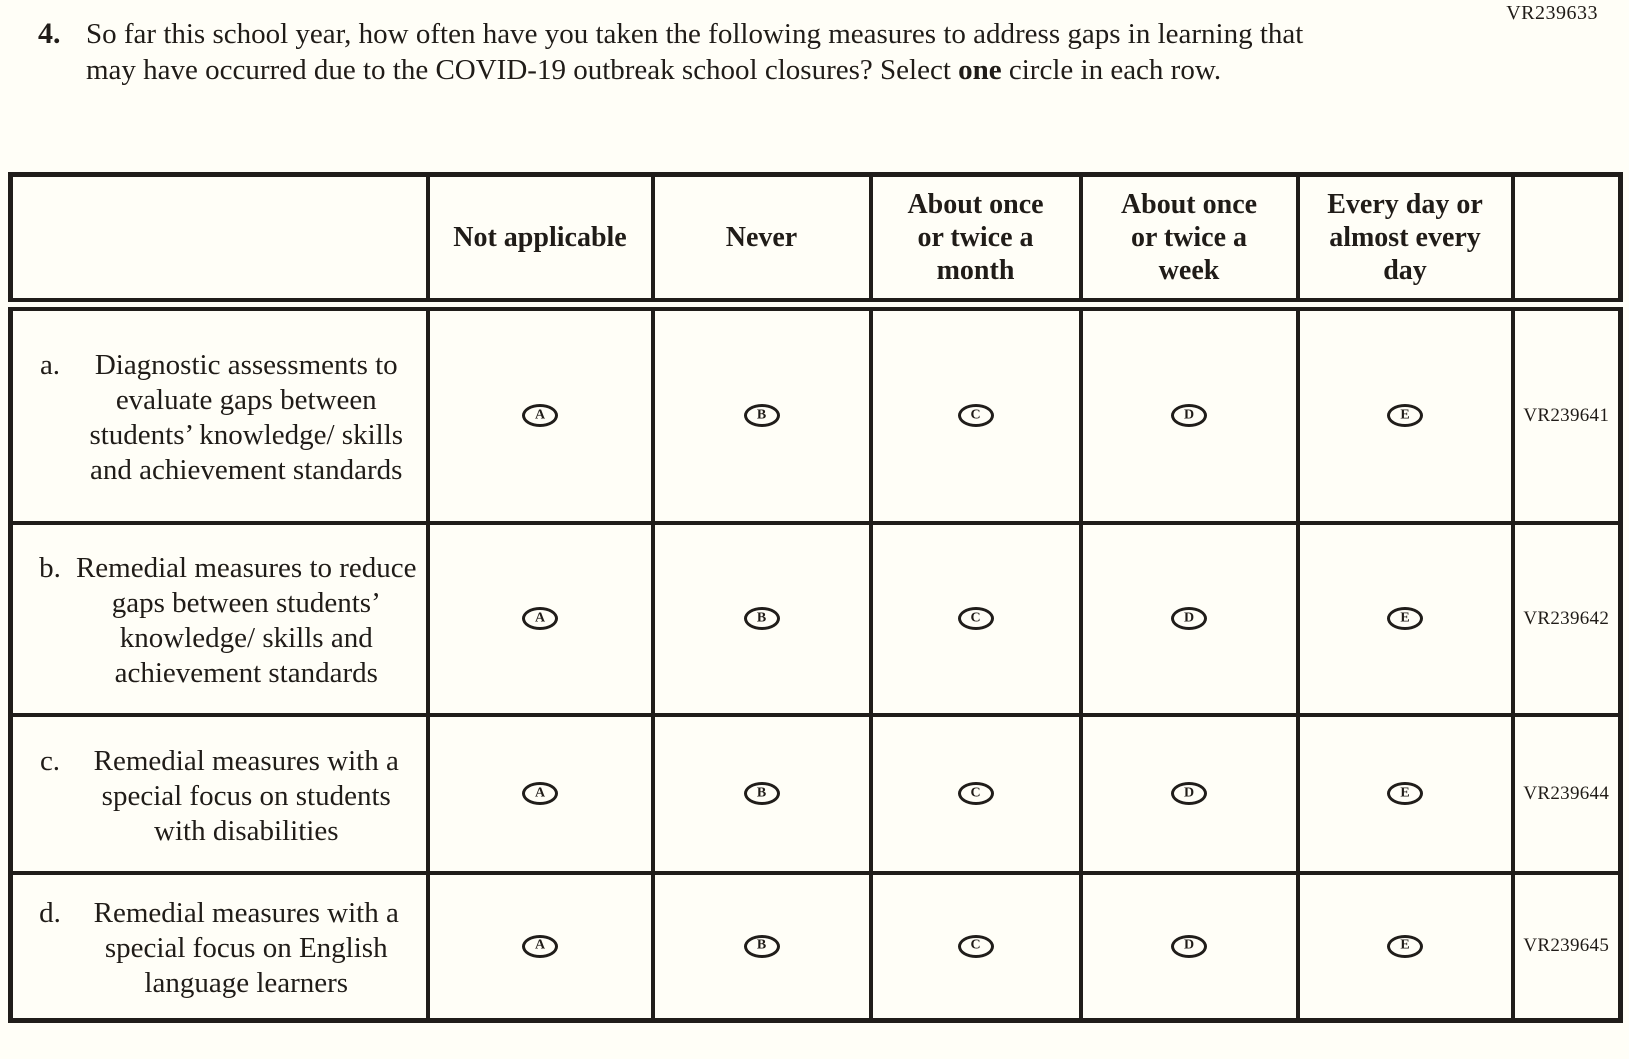 The height and width of the screenshot is (1059, 1629). I want to click on row-a-cell-not-applicable: A, so click(540, 413).